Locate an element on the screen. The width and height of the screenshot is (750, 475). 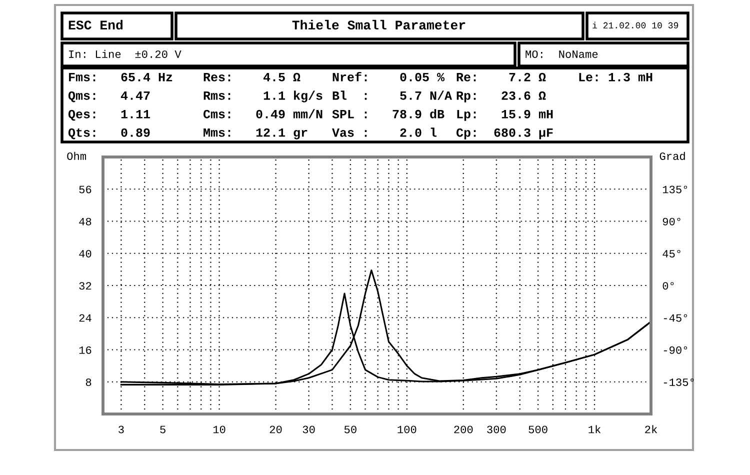
y-tick-label: 24 is located at coordinates (85, 318).